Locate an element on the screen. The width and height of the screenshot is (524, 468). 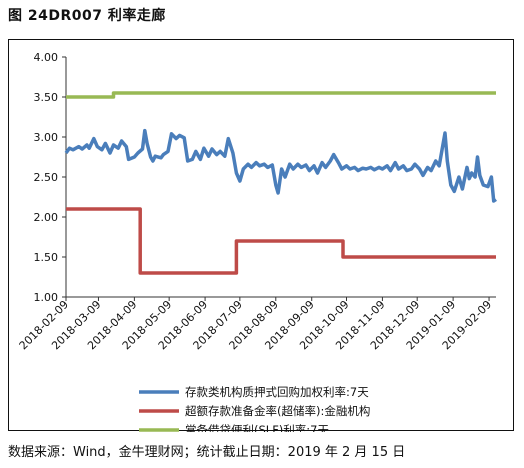
y-tick-label: 4.00 is located at coordinates (46, 57).